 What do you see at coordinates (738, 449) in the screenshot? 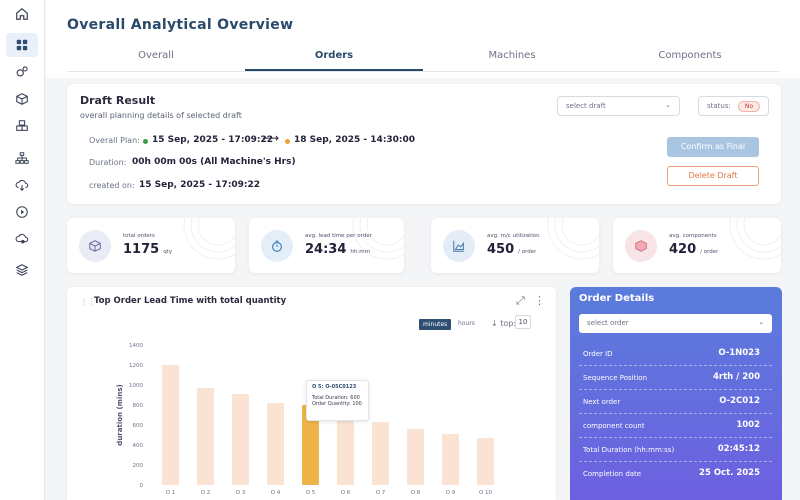
I see `detail-value: 02:45:12` at bounding box center [738, 449].